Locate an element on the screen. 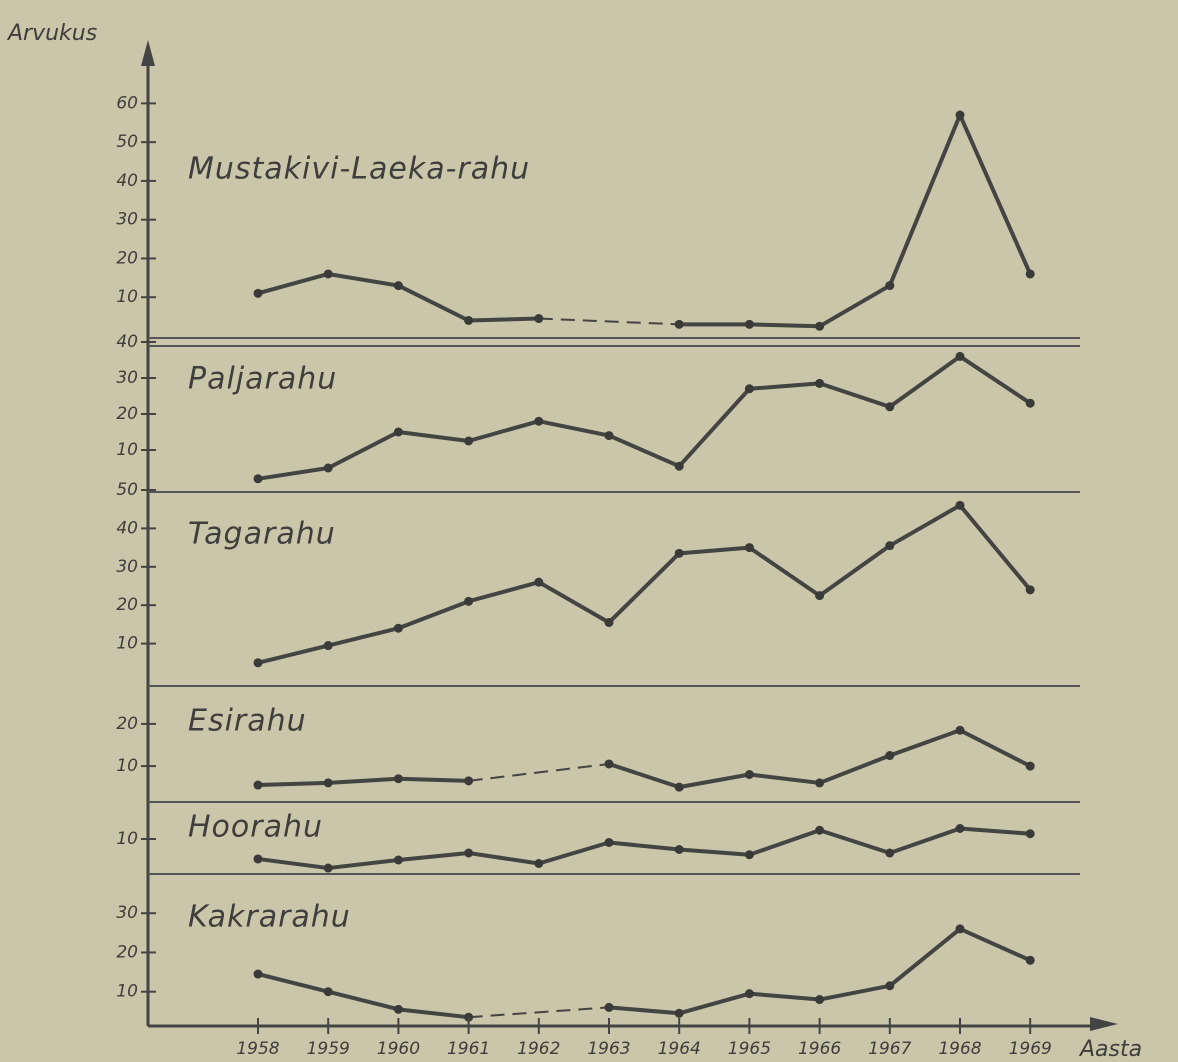 The image size is (1178, 1062). x-tick-label: 1959 is located at coordinates (328, 1049).